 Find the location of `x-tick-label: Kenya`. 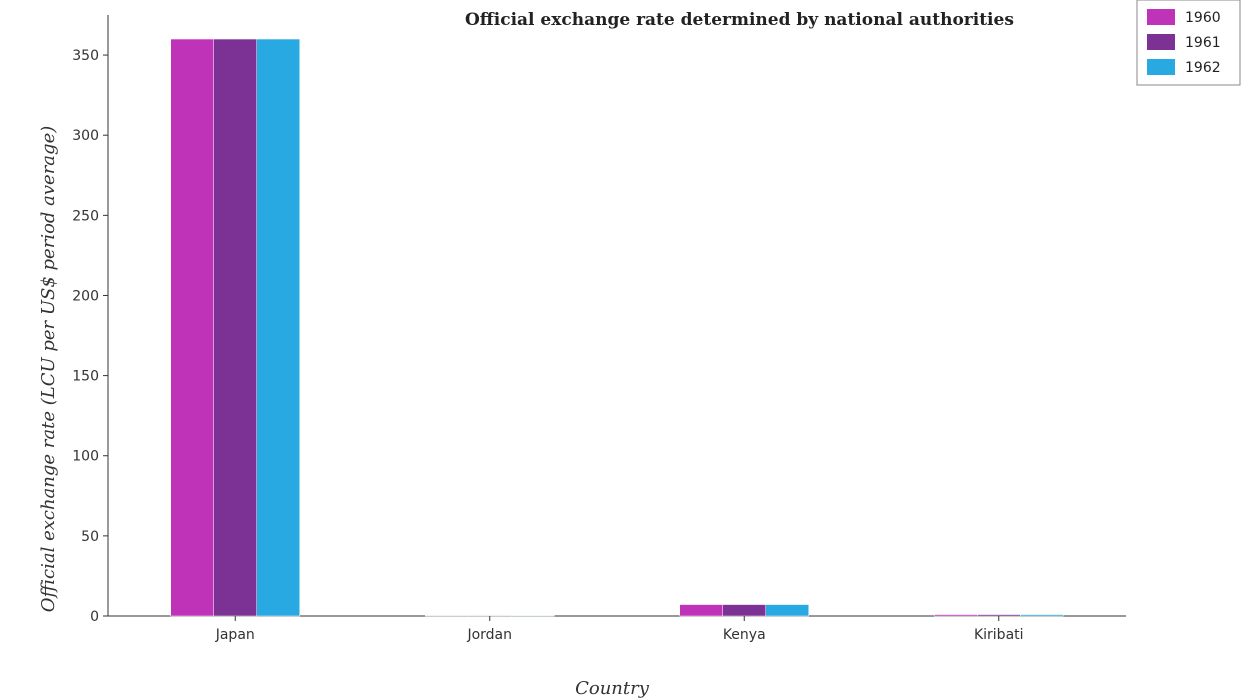

x-tick-label: Kenya is located at coordinates (744, 635).